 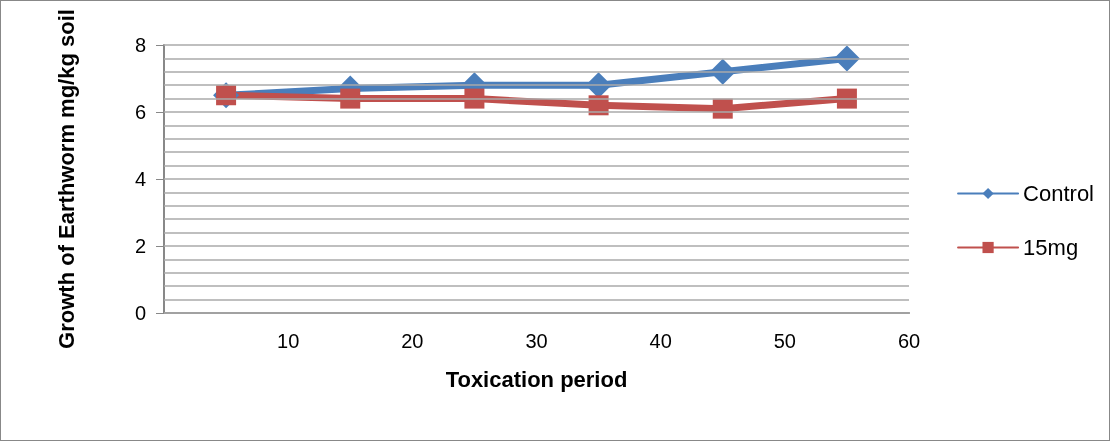 What do you see at coordinates (140, 45) in the screenshot?
I see `y-tick-label: 8` at bounding box center [140, 45].